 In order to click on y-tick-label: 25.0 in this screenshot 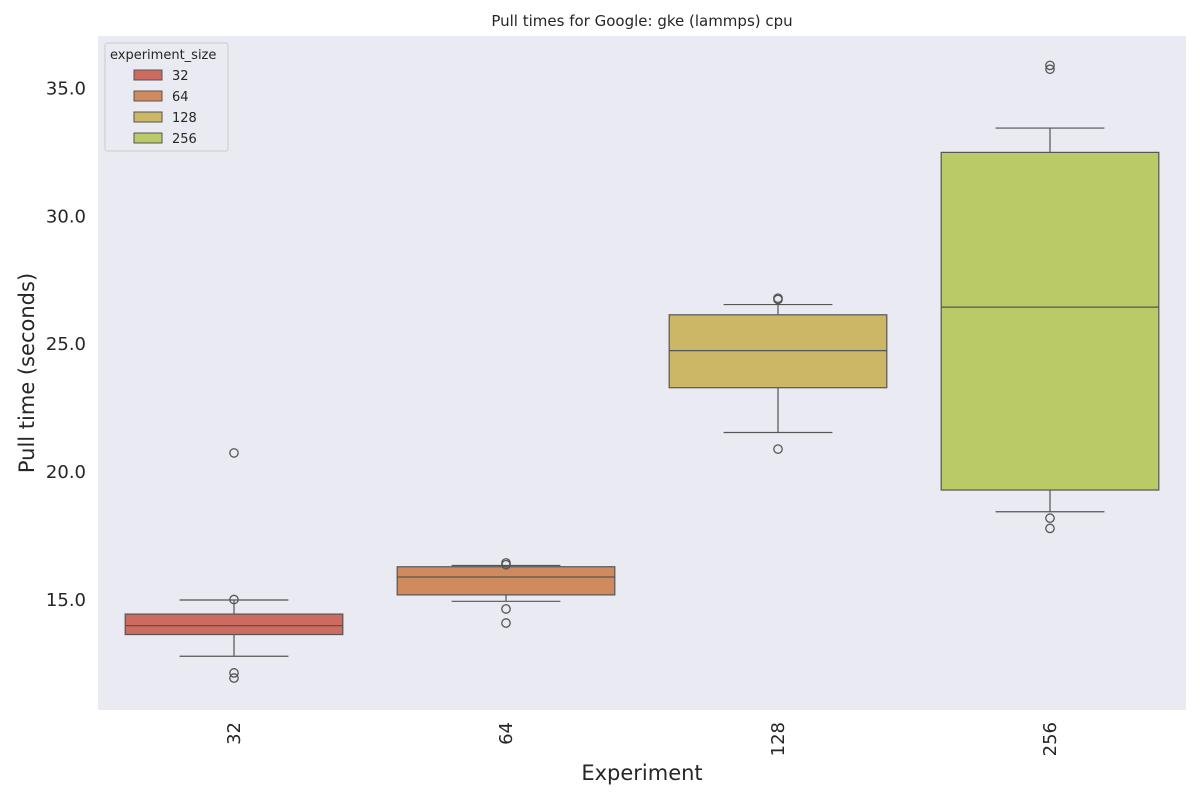, I will do `click(66, 344)`.